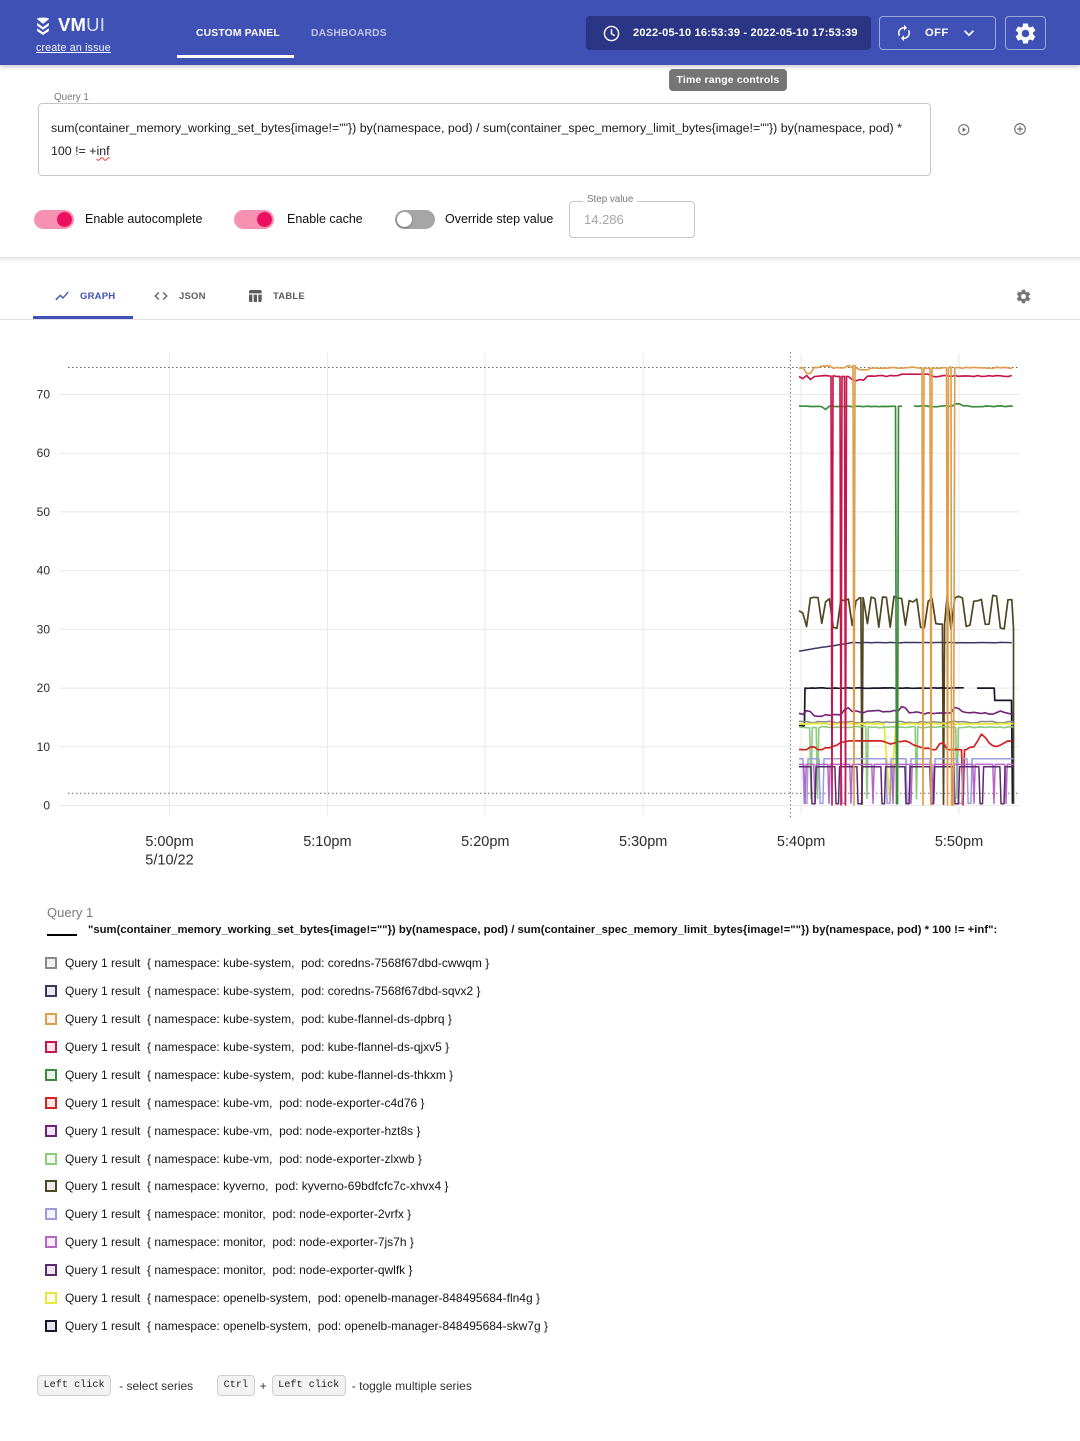 Image resolution: width=1080 pixels, height=1441 pixels. What do you see at coordinates (44, 747) in the screenshot?
I see `svg-text: 10` at bounding box center [44, 747].